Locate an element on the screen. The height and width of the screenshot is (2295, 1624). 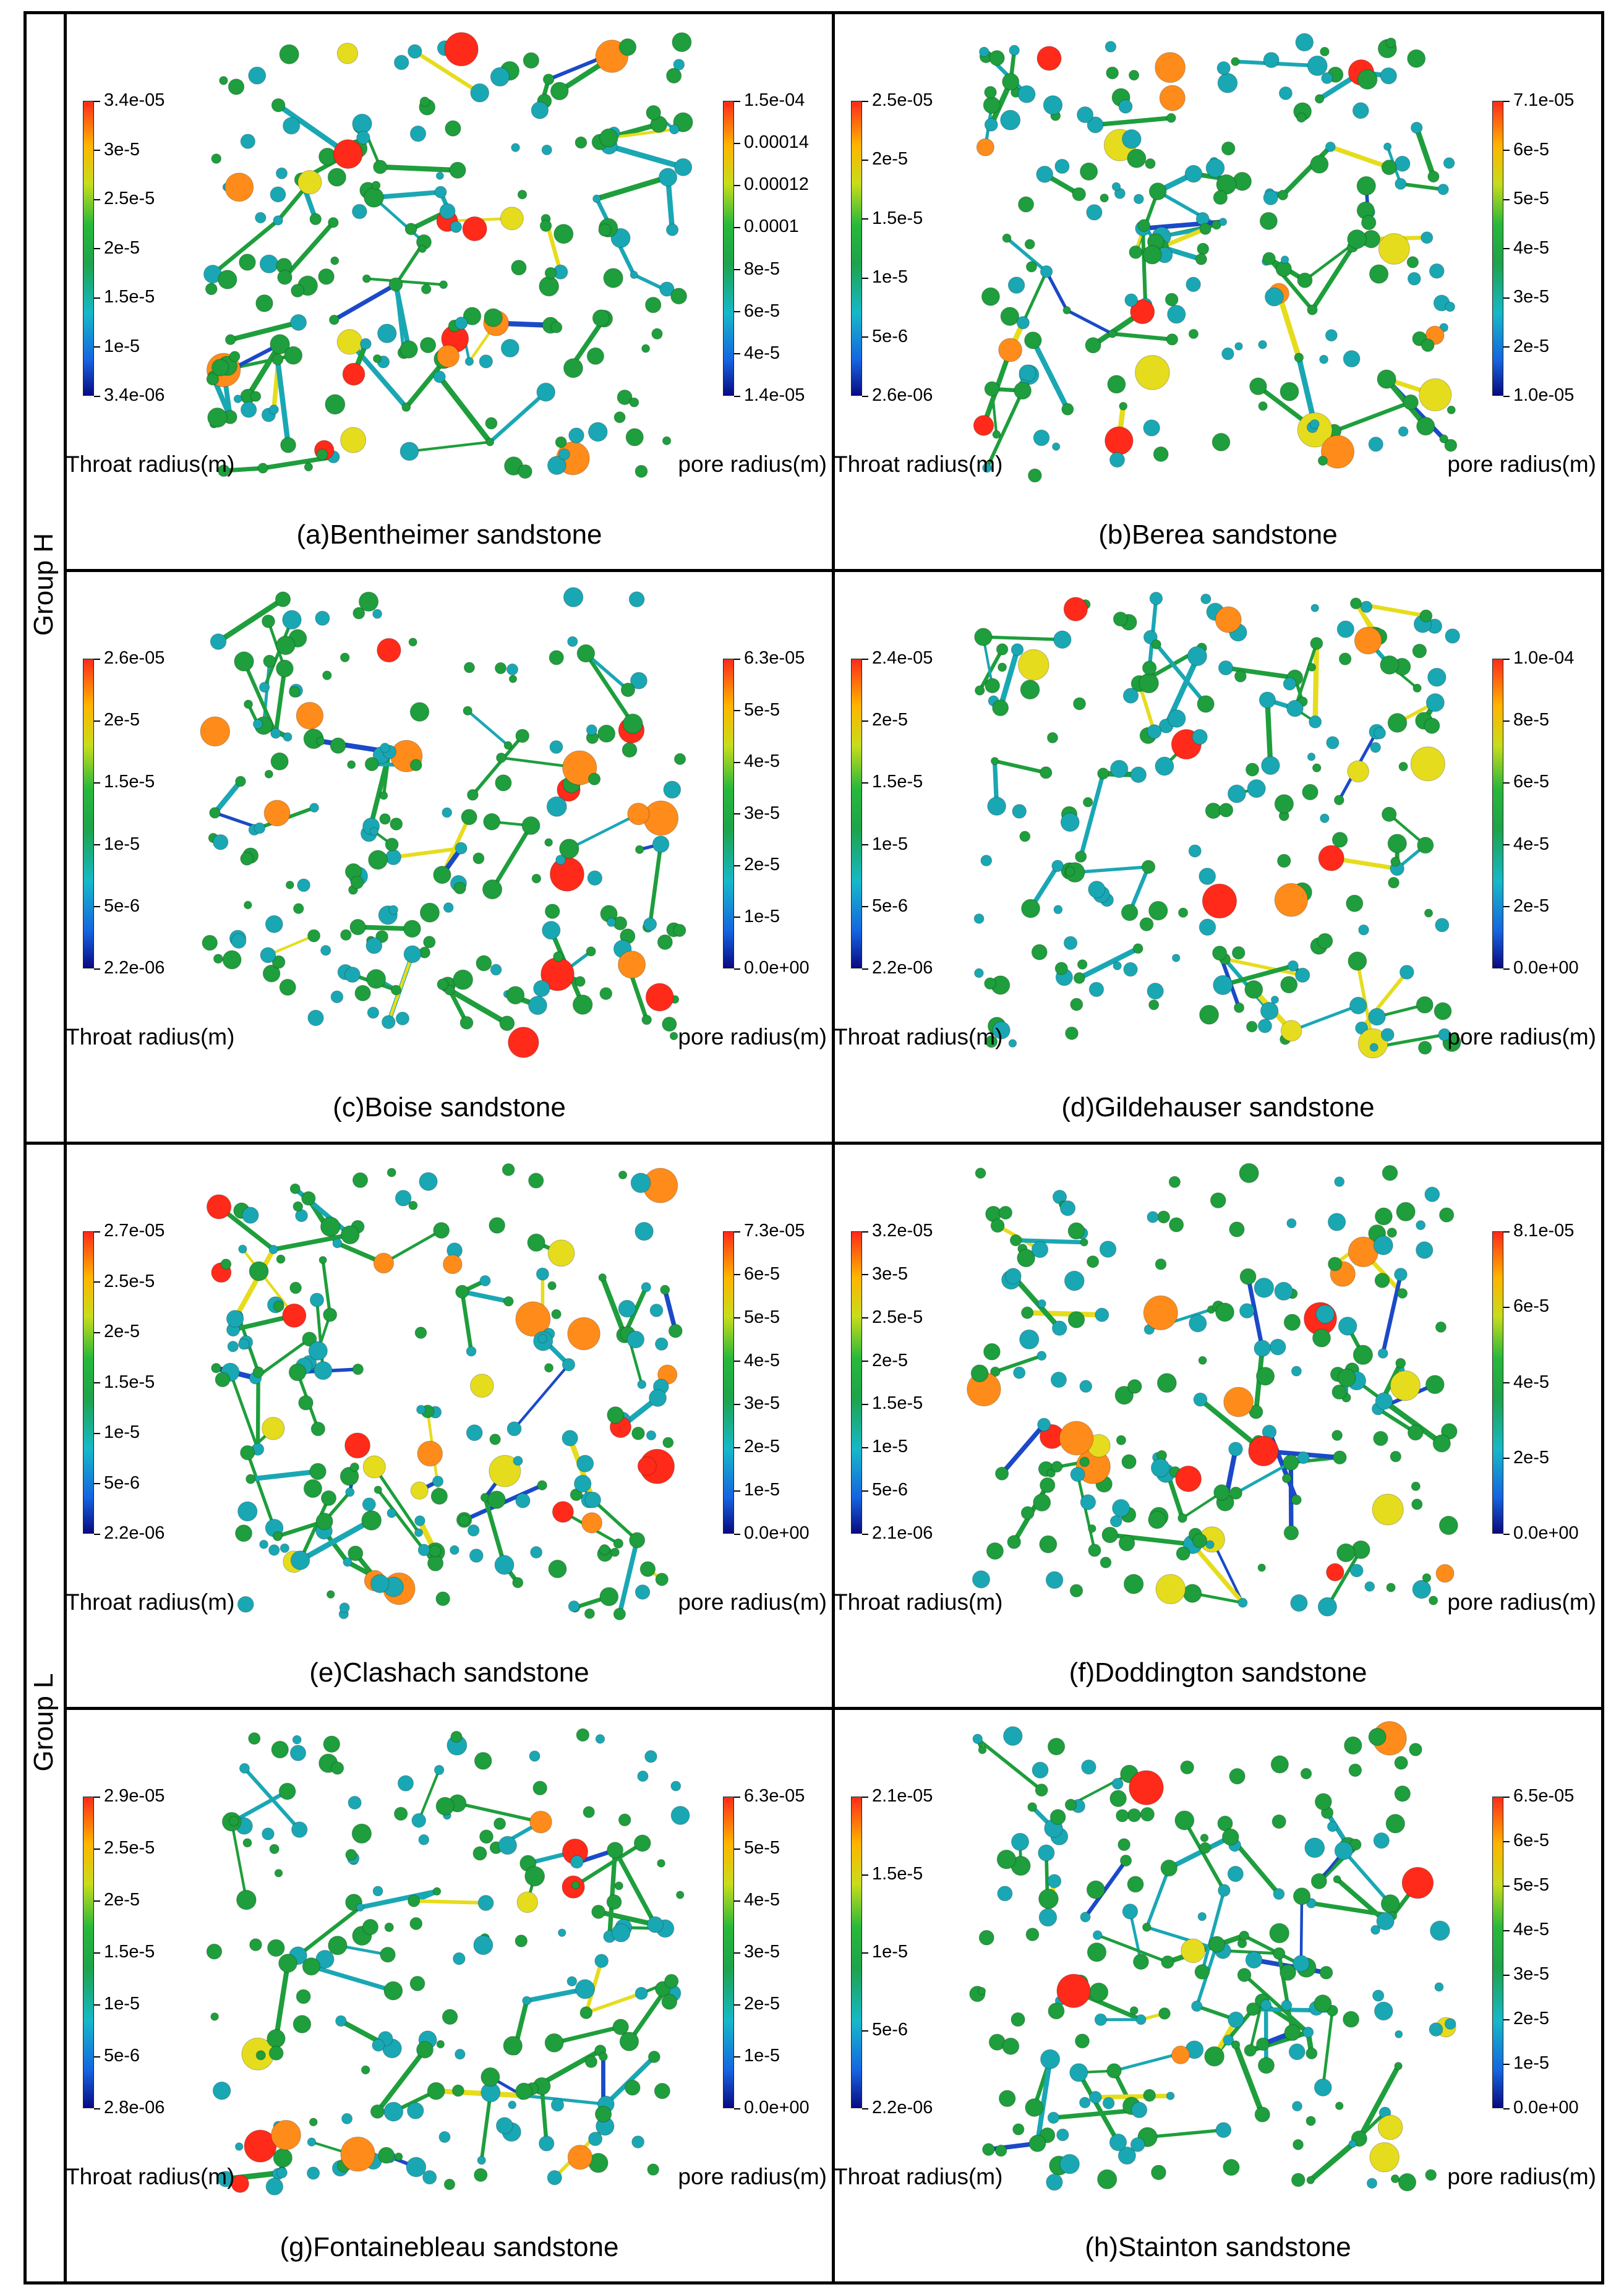
throat-tick-label: 2.1e-05 is located at coordinates (898, 1796).